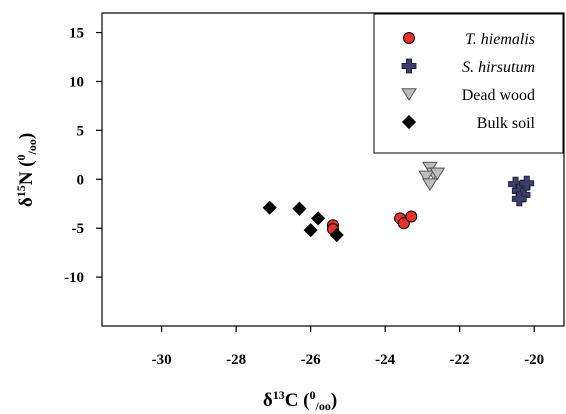 The height and width of the screenshot is (414, 566). What do you see at coordinates (162, 360) in the screenshot?
I see `x-tick-label: -30` at bounding box center [162, 360].